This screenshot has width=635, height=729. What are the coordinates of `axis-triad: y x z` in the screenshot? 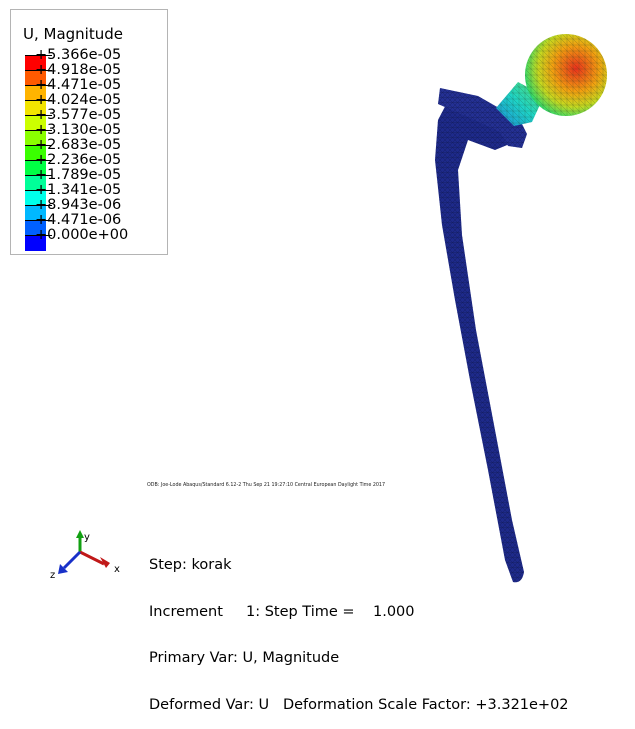 It's located at (85, 555).